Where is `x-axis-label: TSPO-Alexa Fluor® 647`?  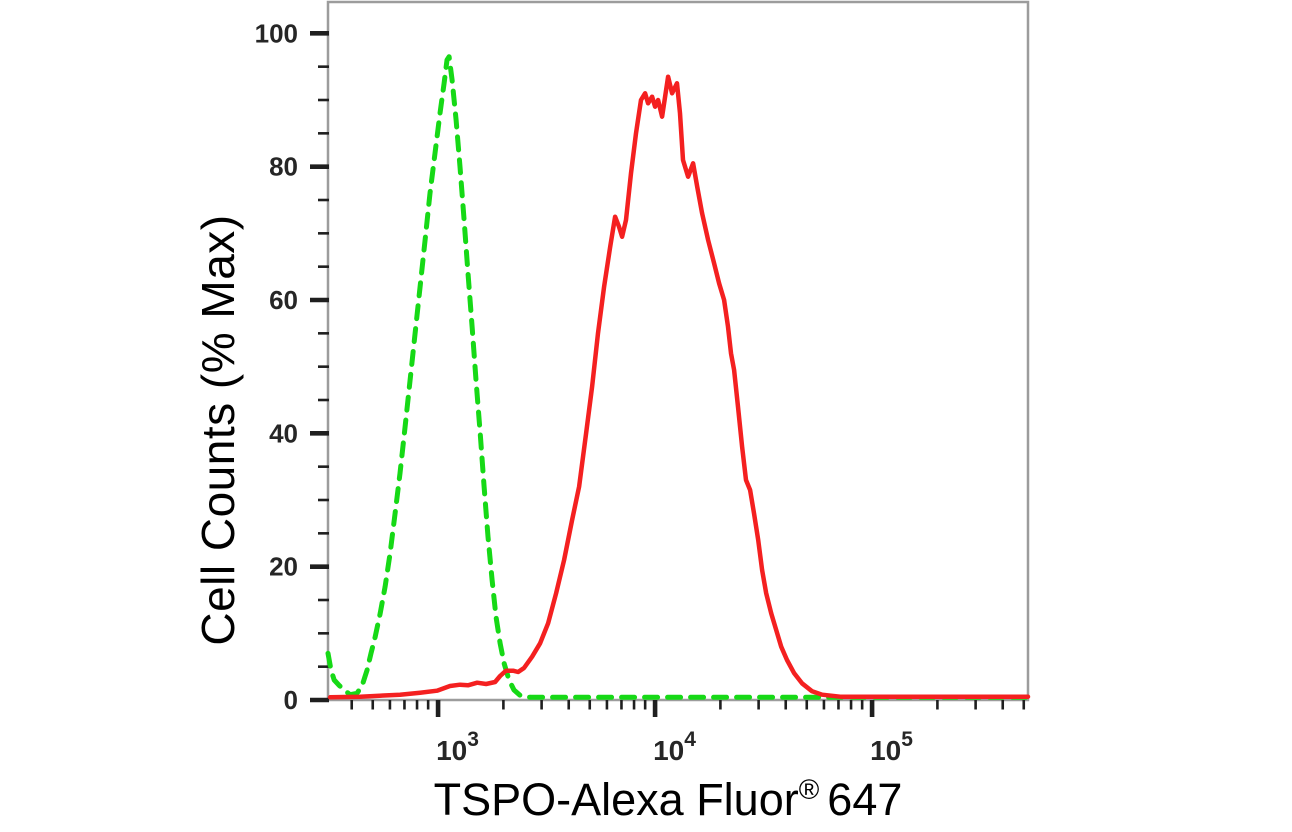
x-axis-label: TSPO-Alexa Fluor® 647 is located at coordinates (668, 800).